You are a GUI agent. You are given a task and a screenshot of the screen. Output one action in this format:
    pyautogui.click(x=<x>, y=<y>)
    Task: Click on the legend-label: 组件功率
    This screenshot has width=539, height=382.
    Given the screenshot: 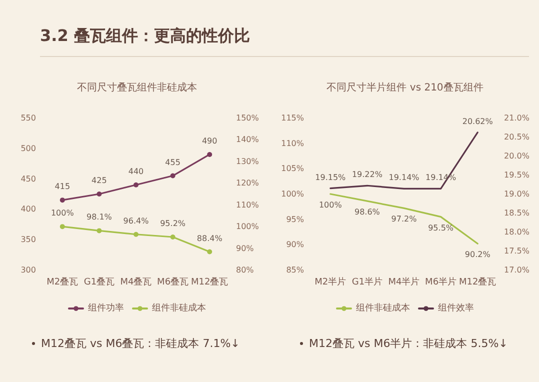 What is the action you would take?
    pyautogui.click(x=106, y=308)
    